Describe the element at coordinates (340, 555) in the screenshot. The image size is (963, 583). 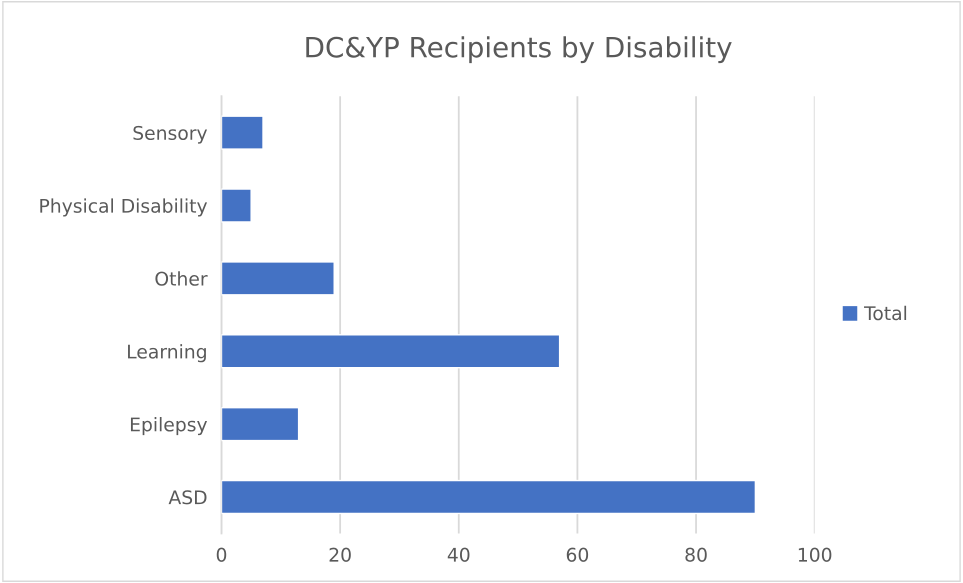
I see `x-tick-label: 20` at that location.